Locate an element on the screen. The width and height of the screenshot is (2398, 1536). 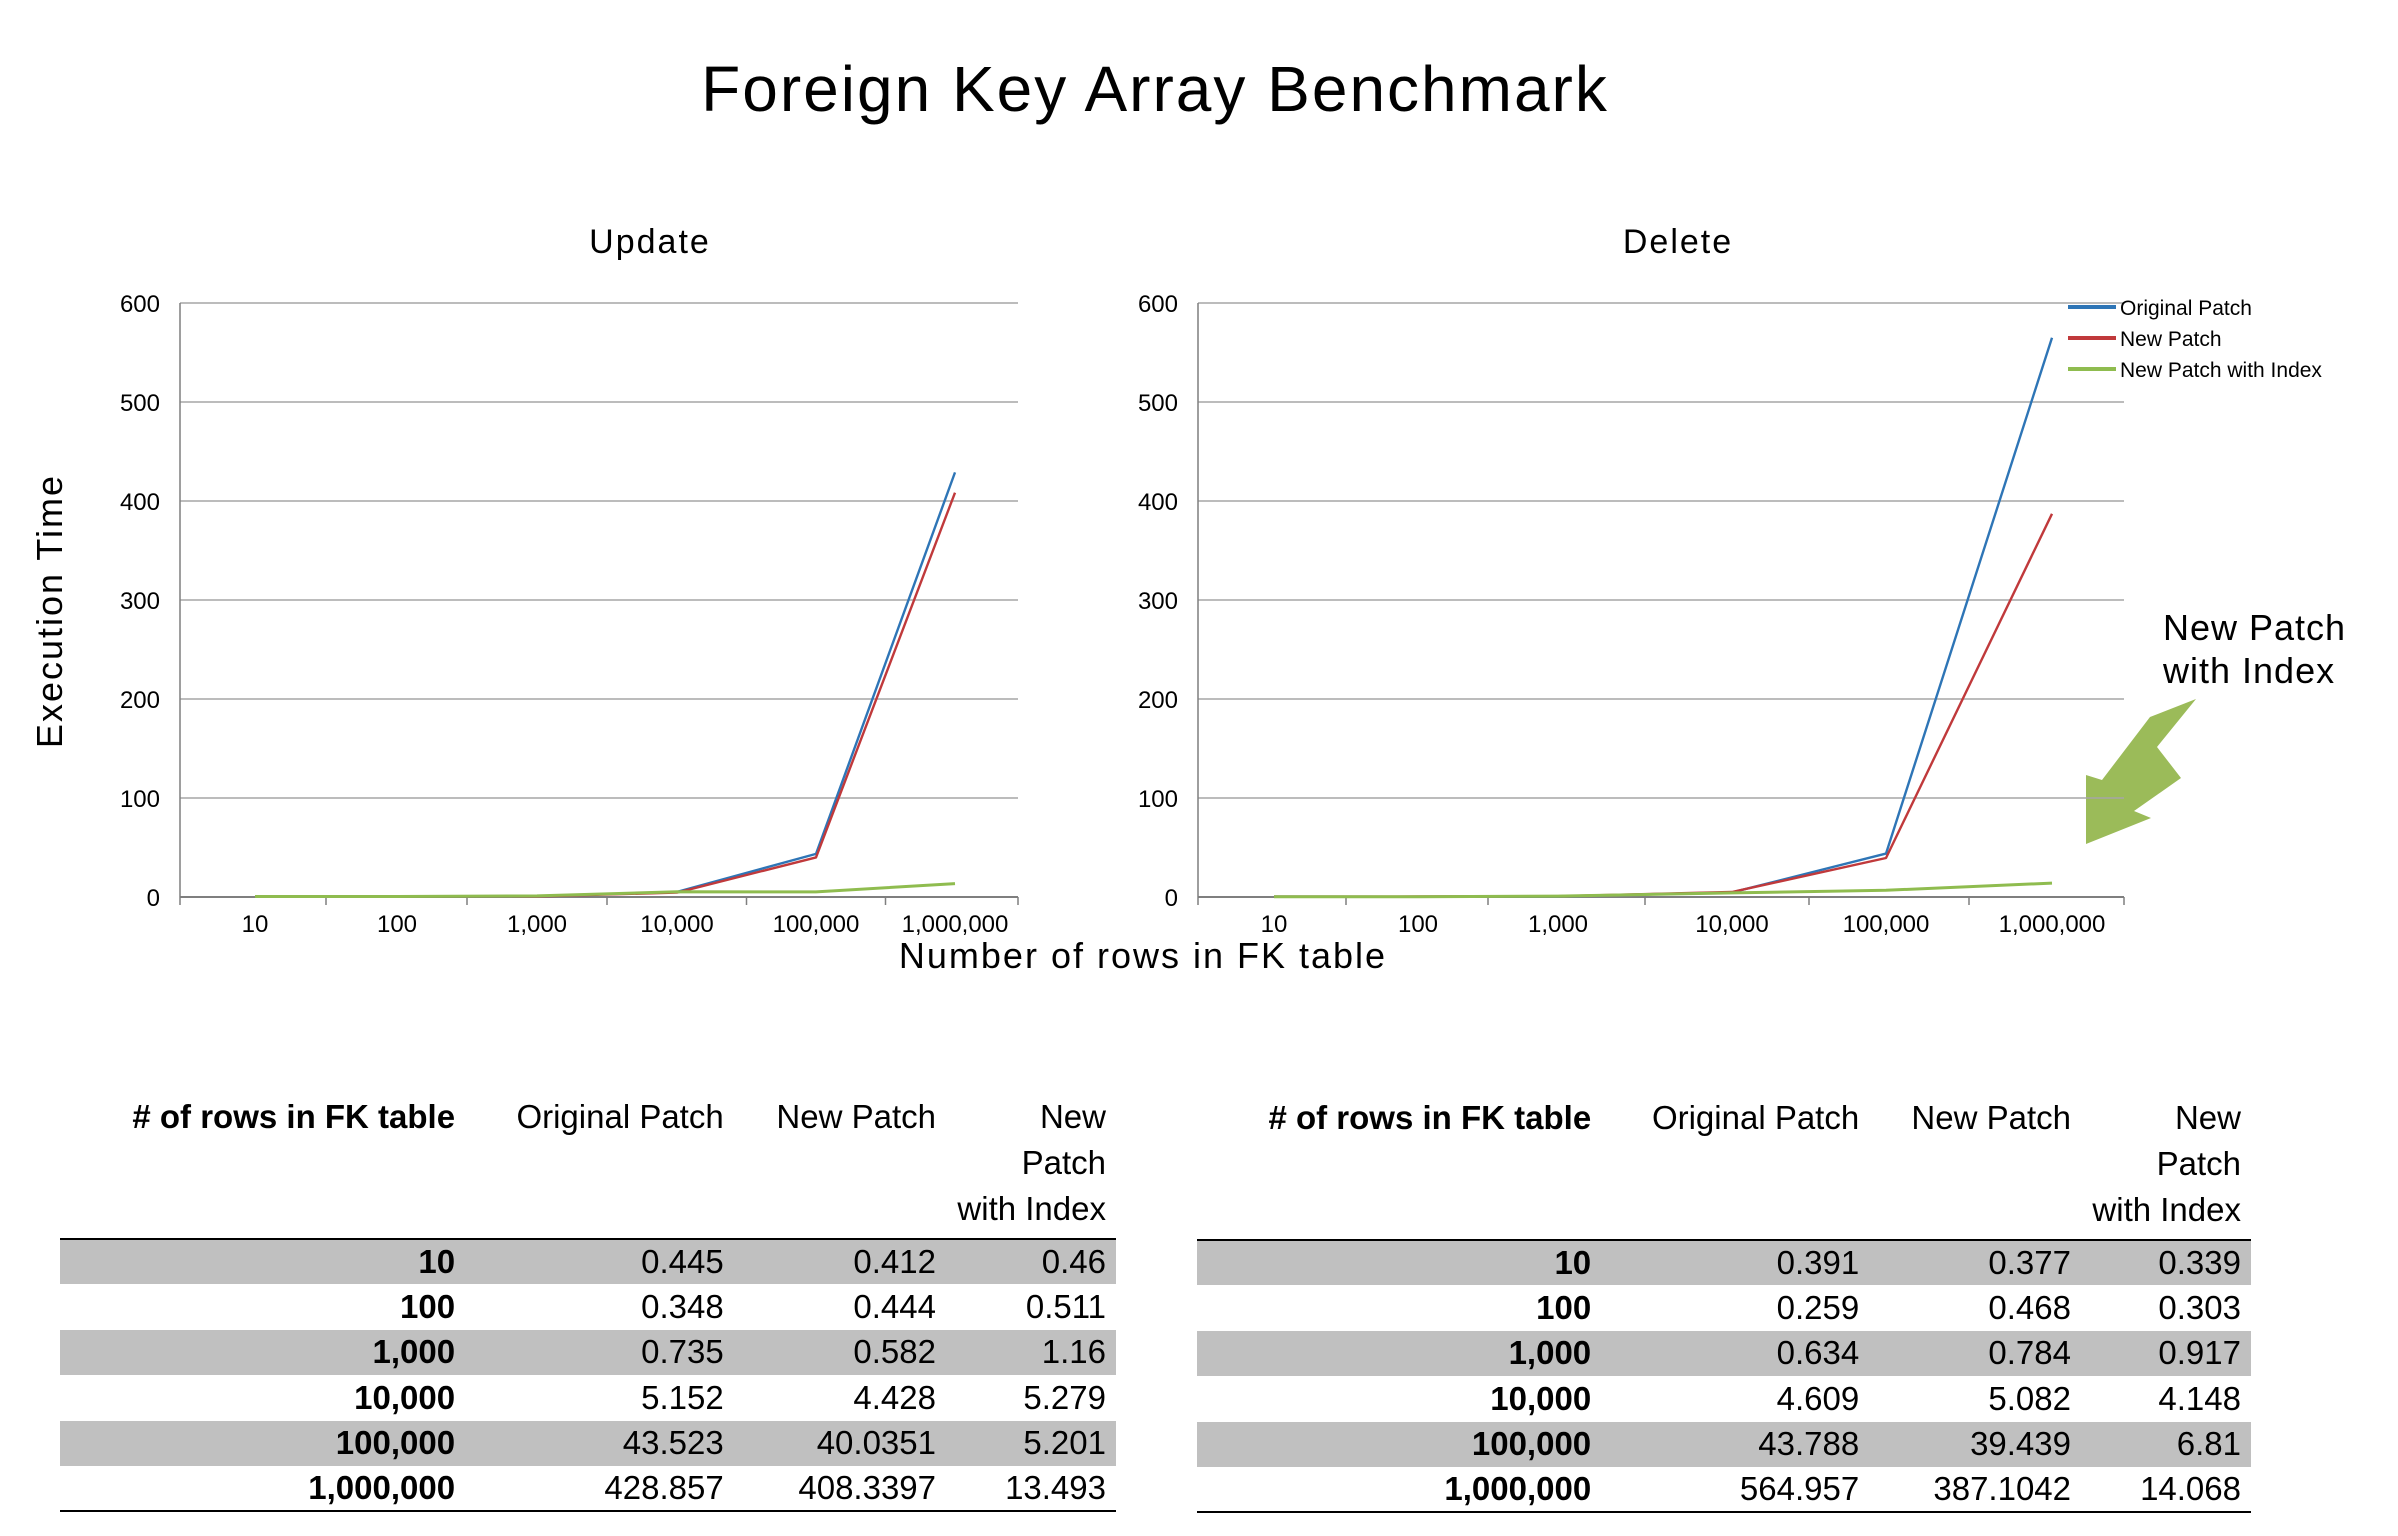
x-tick-label: 100,000 is located at coordinates (816, 924).